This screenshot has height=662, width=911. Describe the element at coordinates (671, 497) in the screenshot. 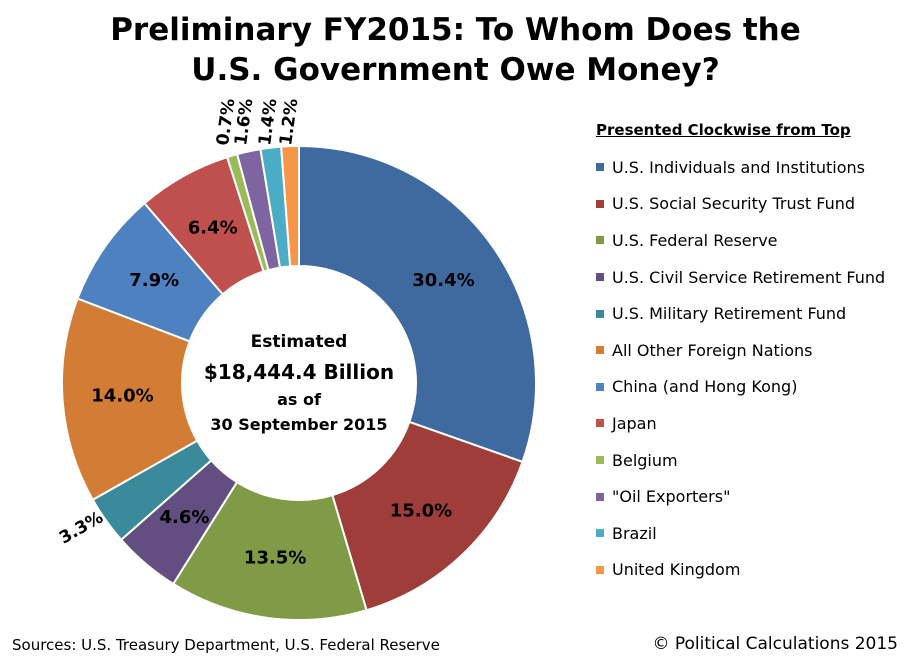

I see `legend-label: "Oil Exporters"` at that location.